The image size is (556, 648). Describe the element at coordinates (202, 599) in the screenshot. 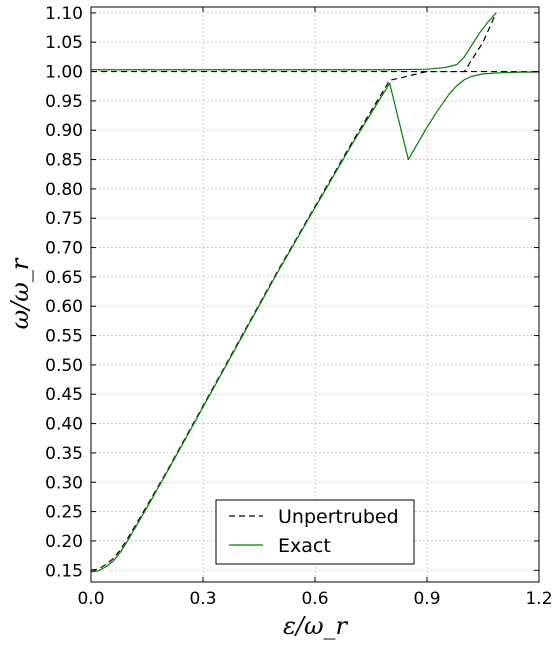

I see `x-tick-label: 0.3` at that location.